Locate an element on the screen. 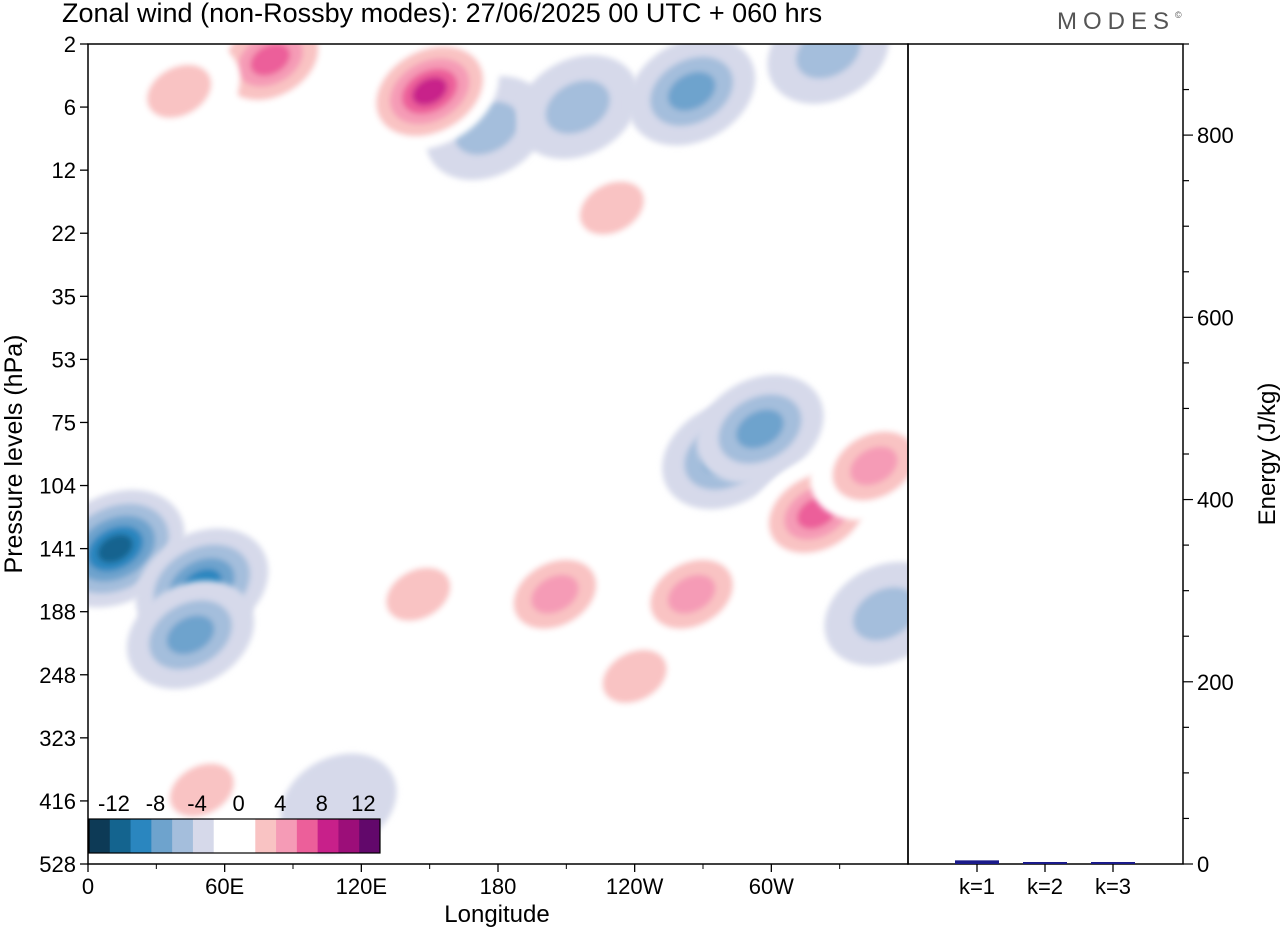 The height and width of the screenshot is (930, 1280). x-tick-label: 0 is located at coordinates (88, 886).